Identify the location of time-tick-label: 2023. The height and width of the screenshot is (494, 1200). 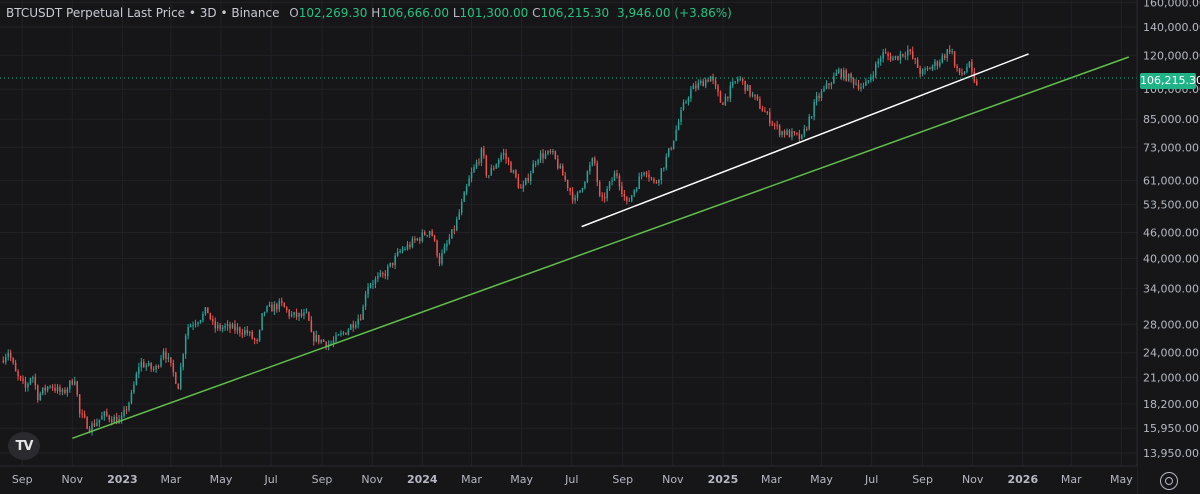
(122, 479).